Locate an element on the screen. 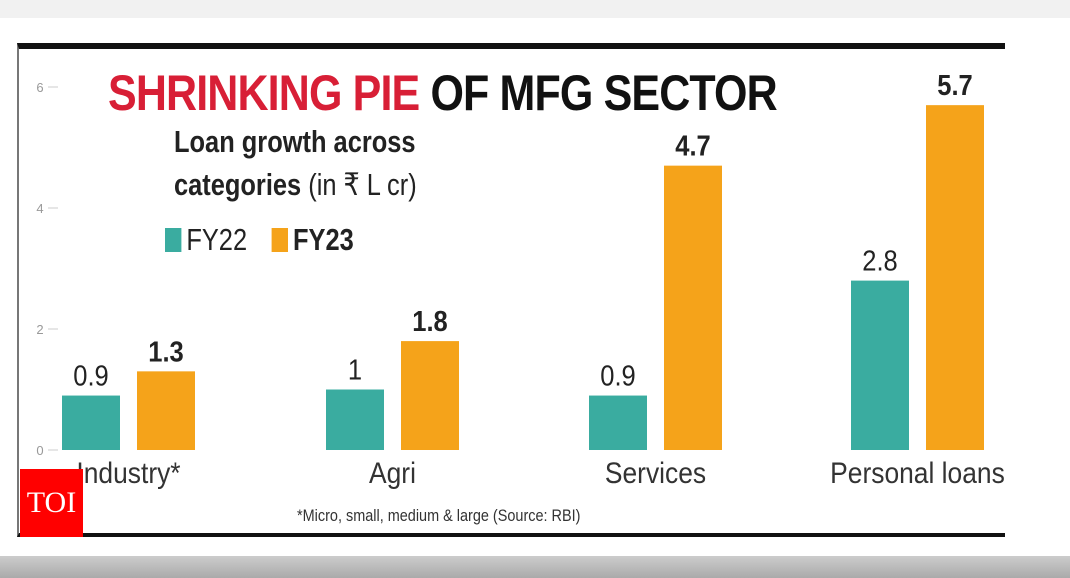  chart-subtitle: Loan growth across categories (in ₹ L cr) is located at coordinates (295, 163).